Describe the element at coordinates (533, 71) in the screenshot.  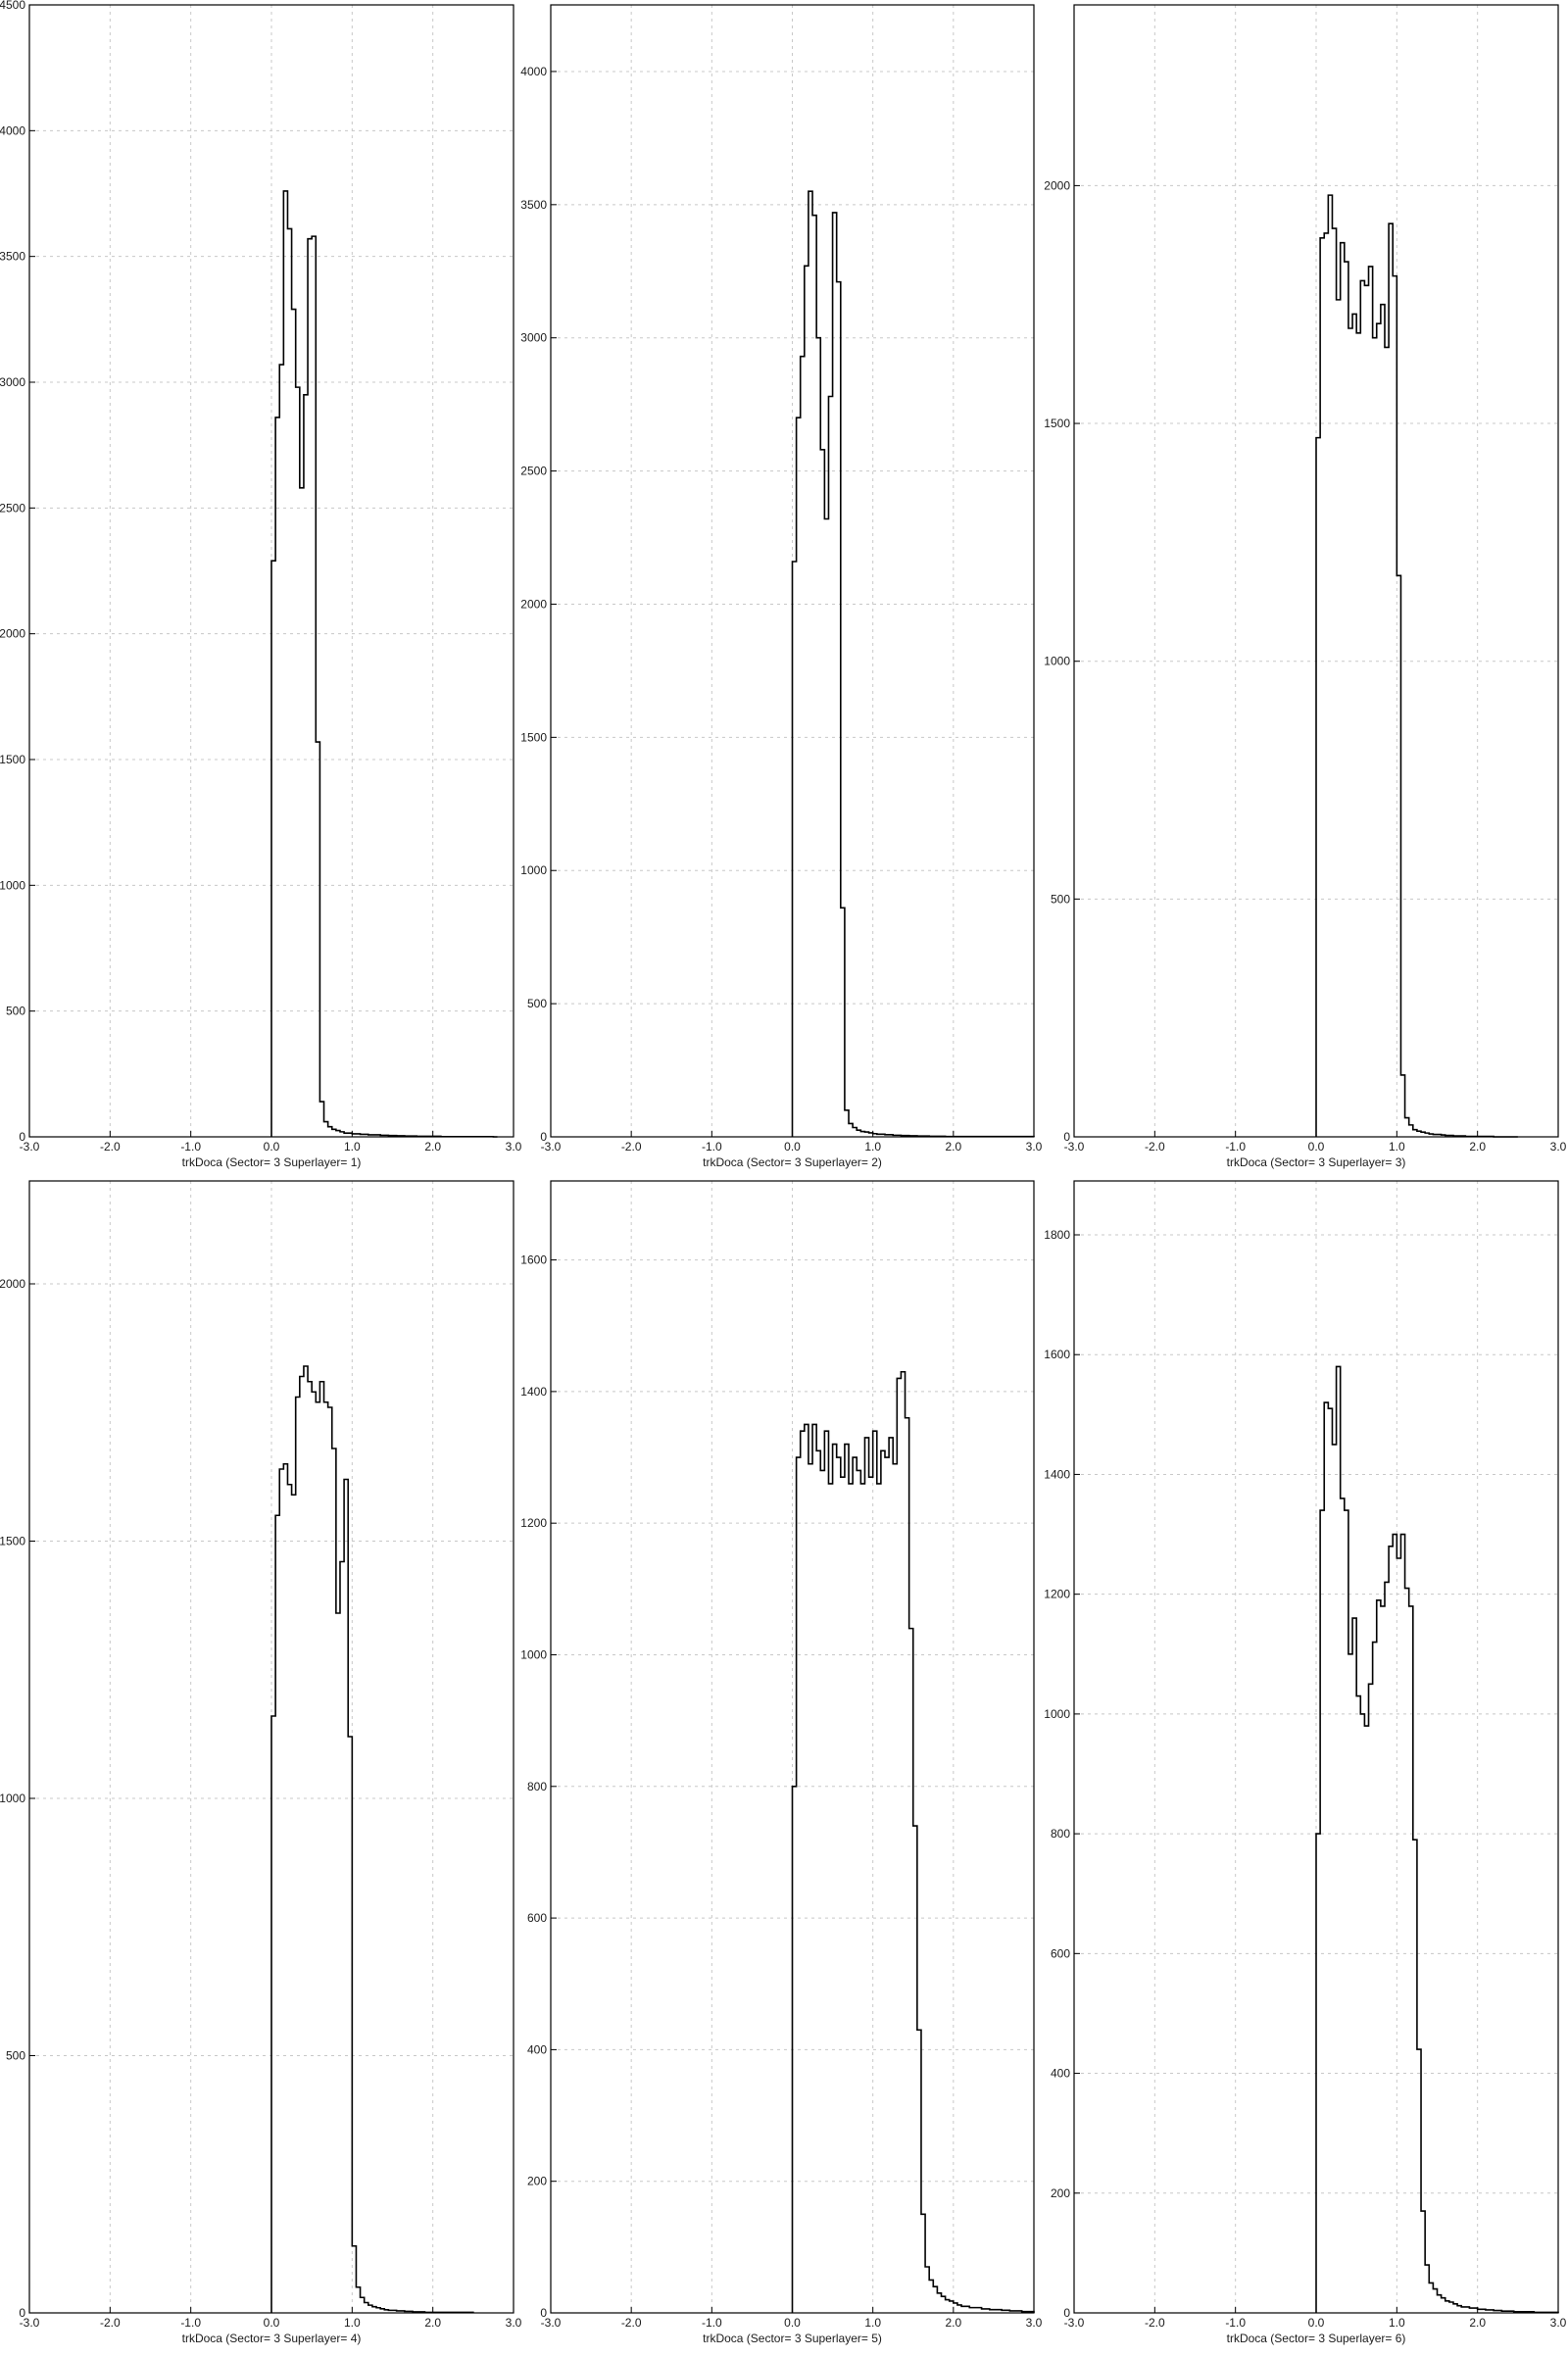
I see `y-tick-label: 4000` at that location.